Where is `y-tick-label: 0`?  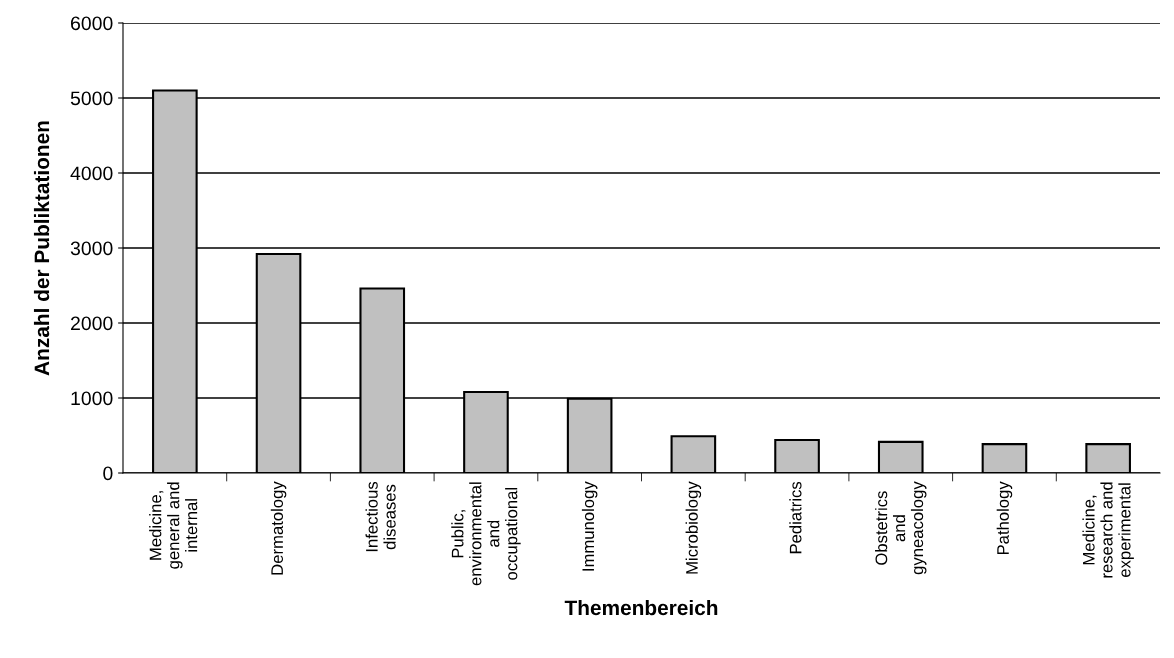
y-tick-label: 0 is located at coordinates (108, 473).